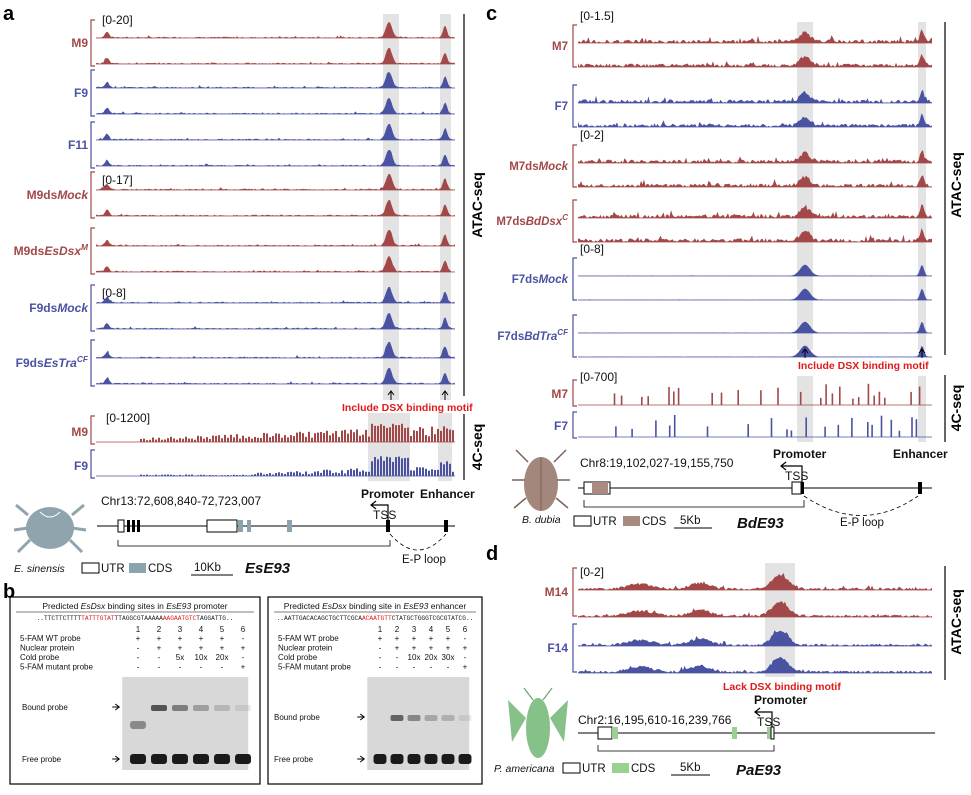 Image resolution: width=971 pixels, height=795 pixels. Describe the element at coordinates (532, 220) in the screenshot. I see `track-label: M7dsBdDsxC` at that location.